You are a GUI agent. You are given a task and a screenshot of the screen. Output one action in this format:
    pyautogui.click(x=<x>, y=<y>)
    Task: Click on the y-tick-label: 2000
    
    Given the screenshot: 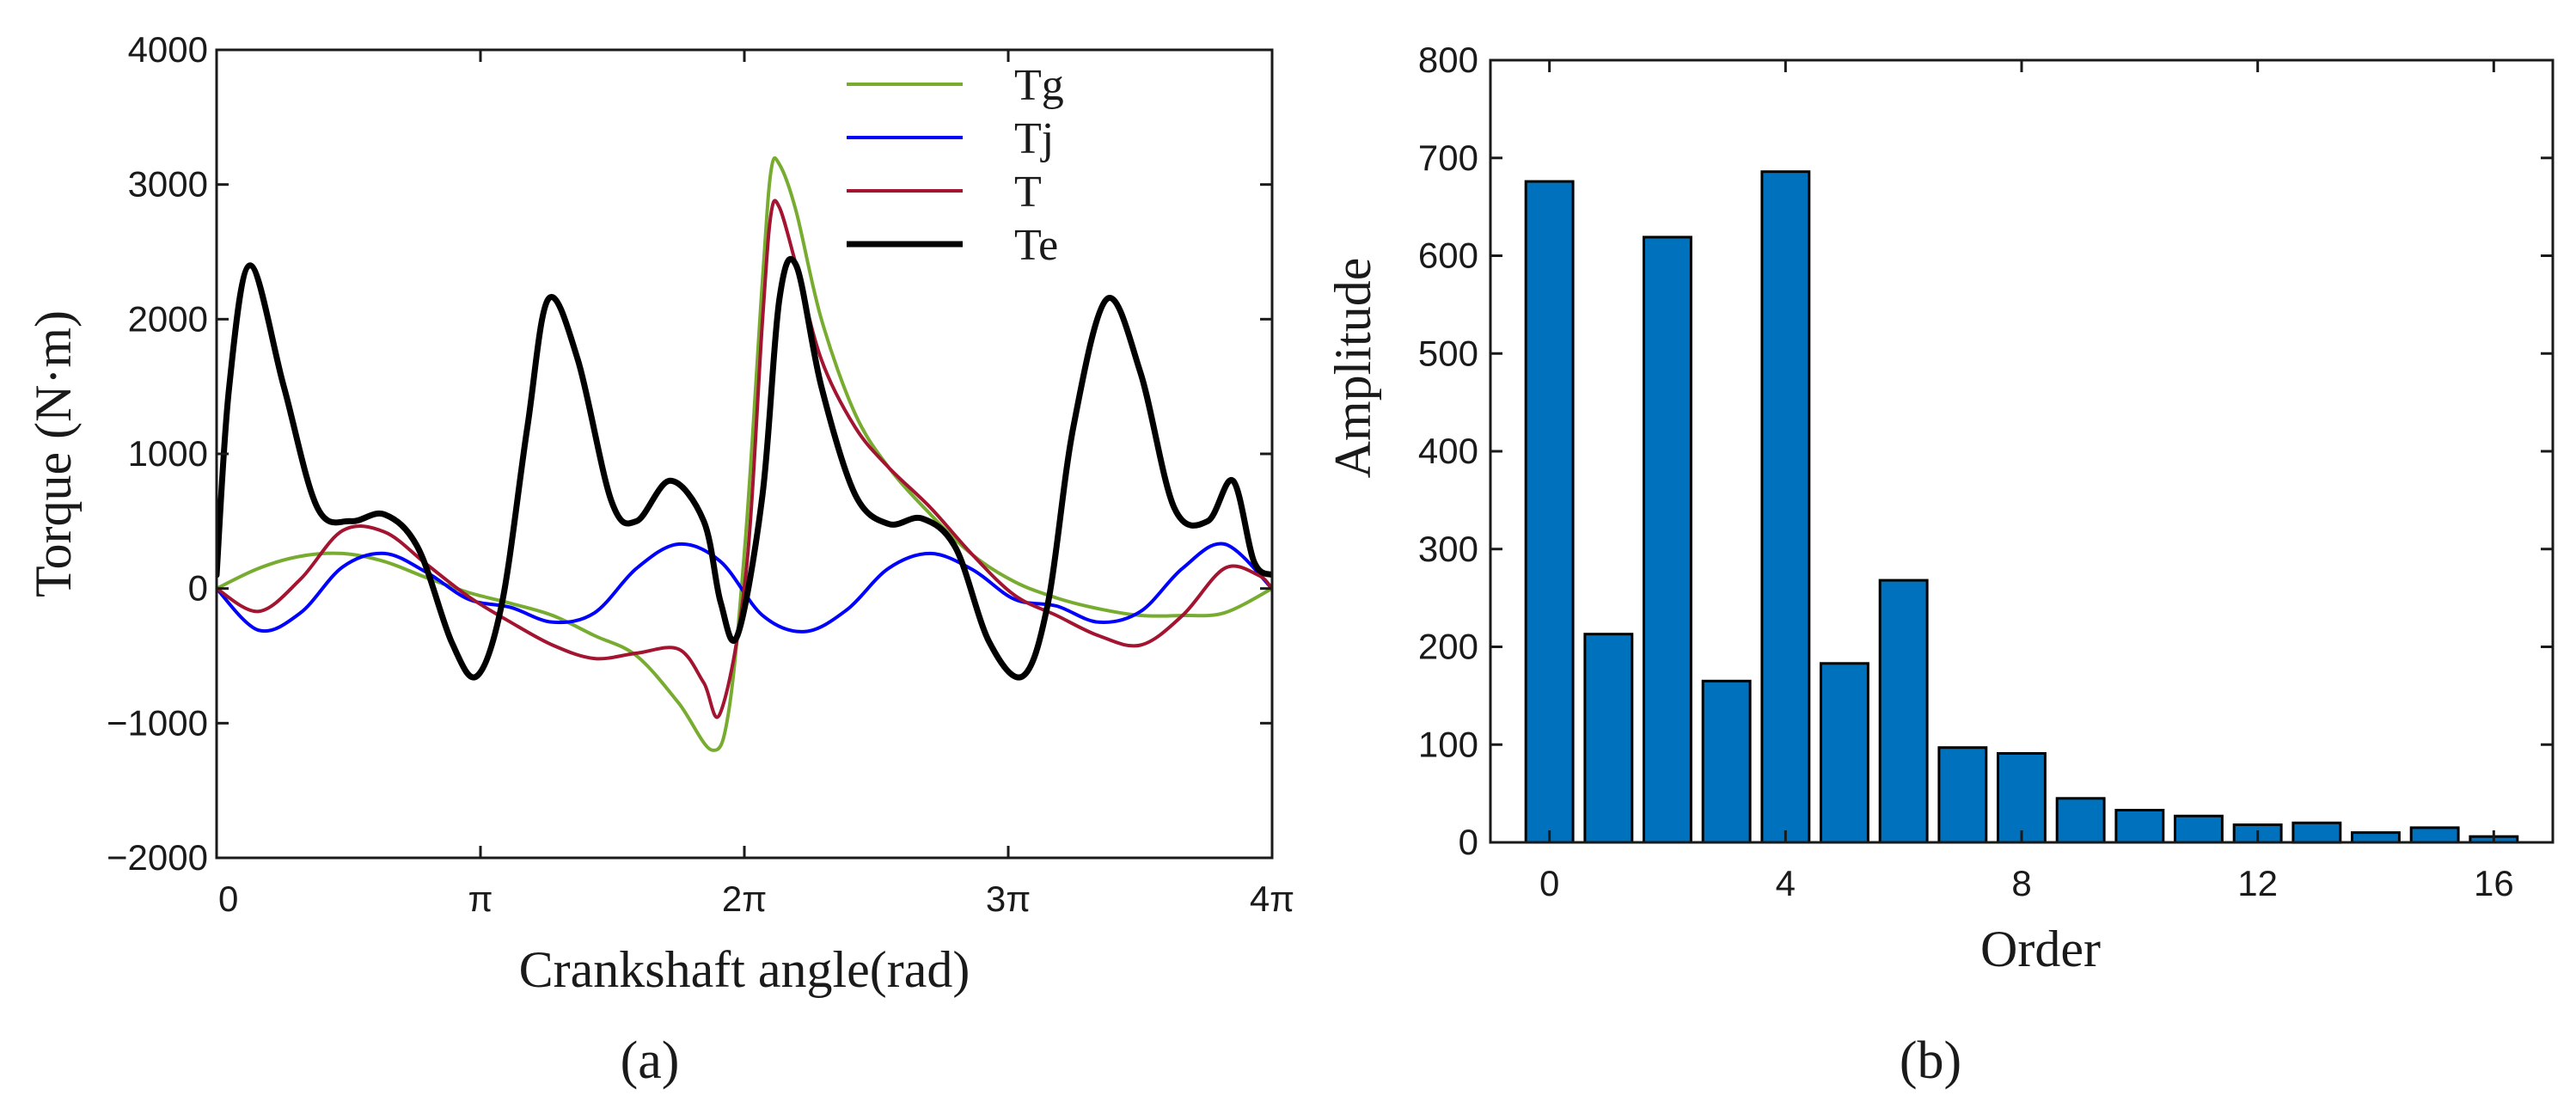 What is the action you would take?
    pyautogui.click(x=168, y=318)
    